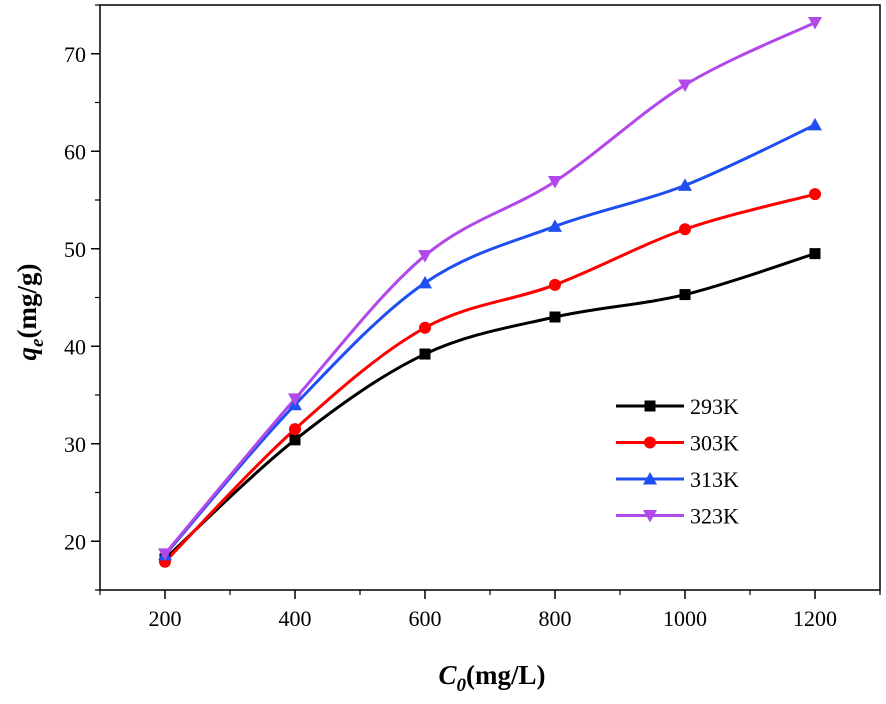 The height and width of the screenshot is (704, 886). I want to click on x-tick-label: 1200, so click(815, 618).